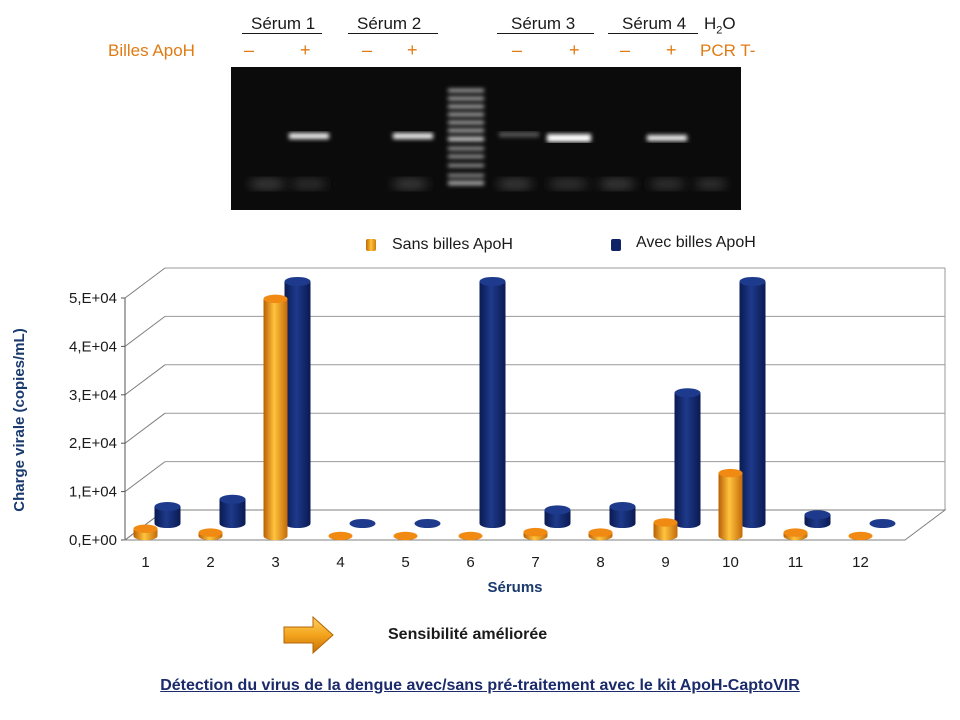  I want to click on bar-avec-9-top, so click(687, 393).